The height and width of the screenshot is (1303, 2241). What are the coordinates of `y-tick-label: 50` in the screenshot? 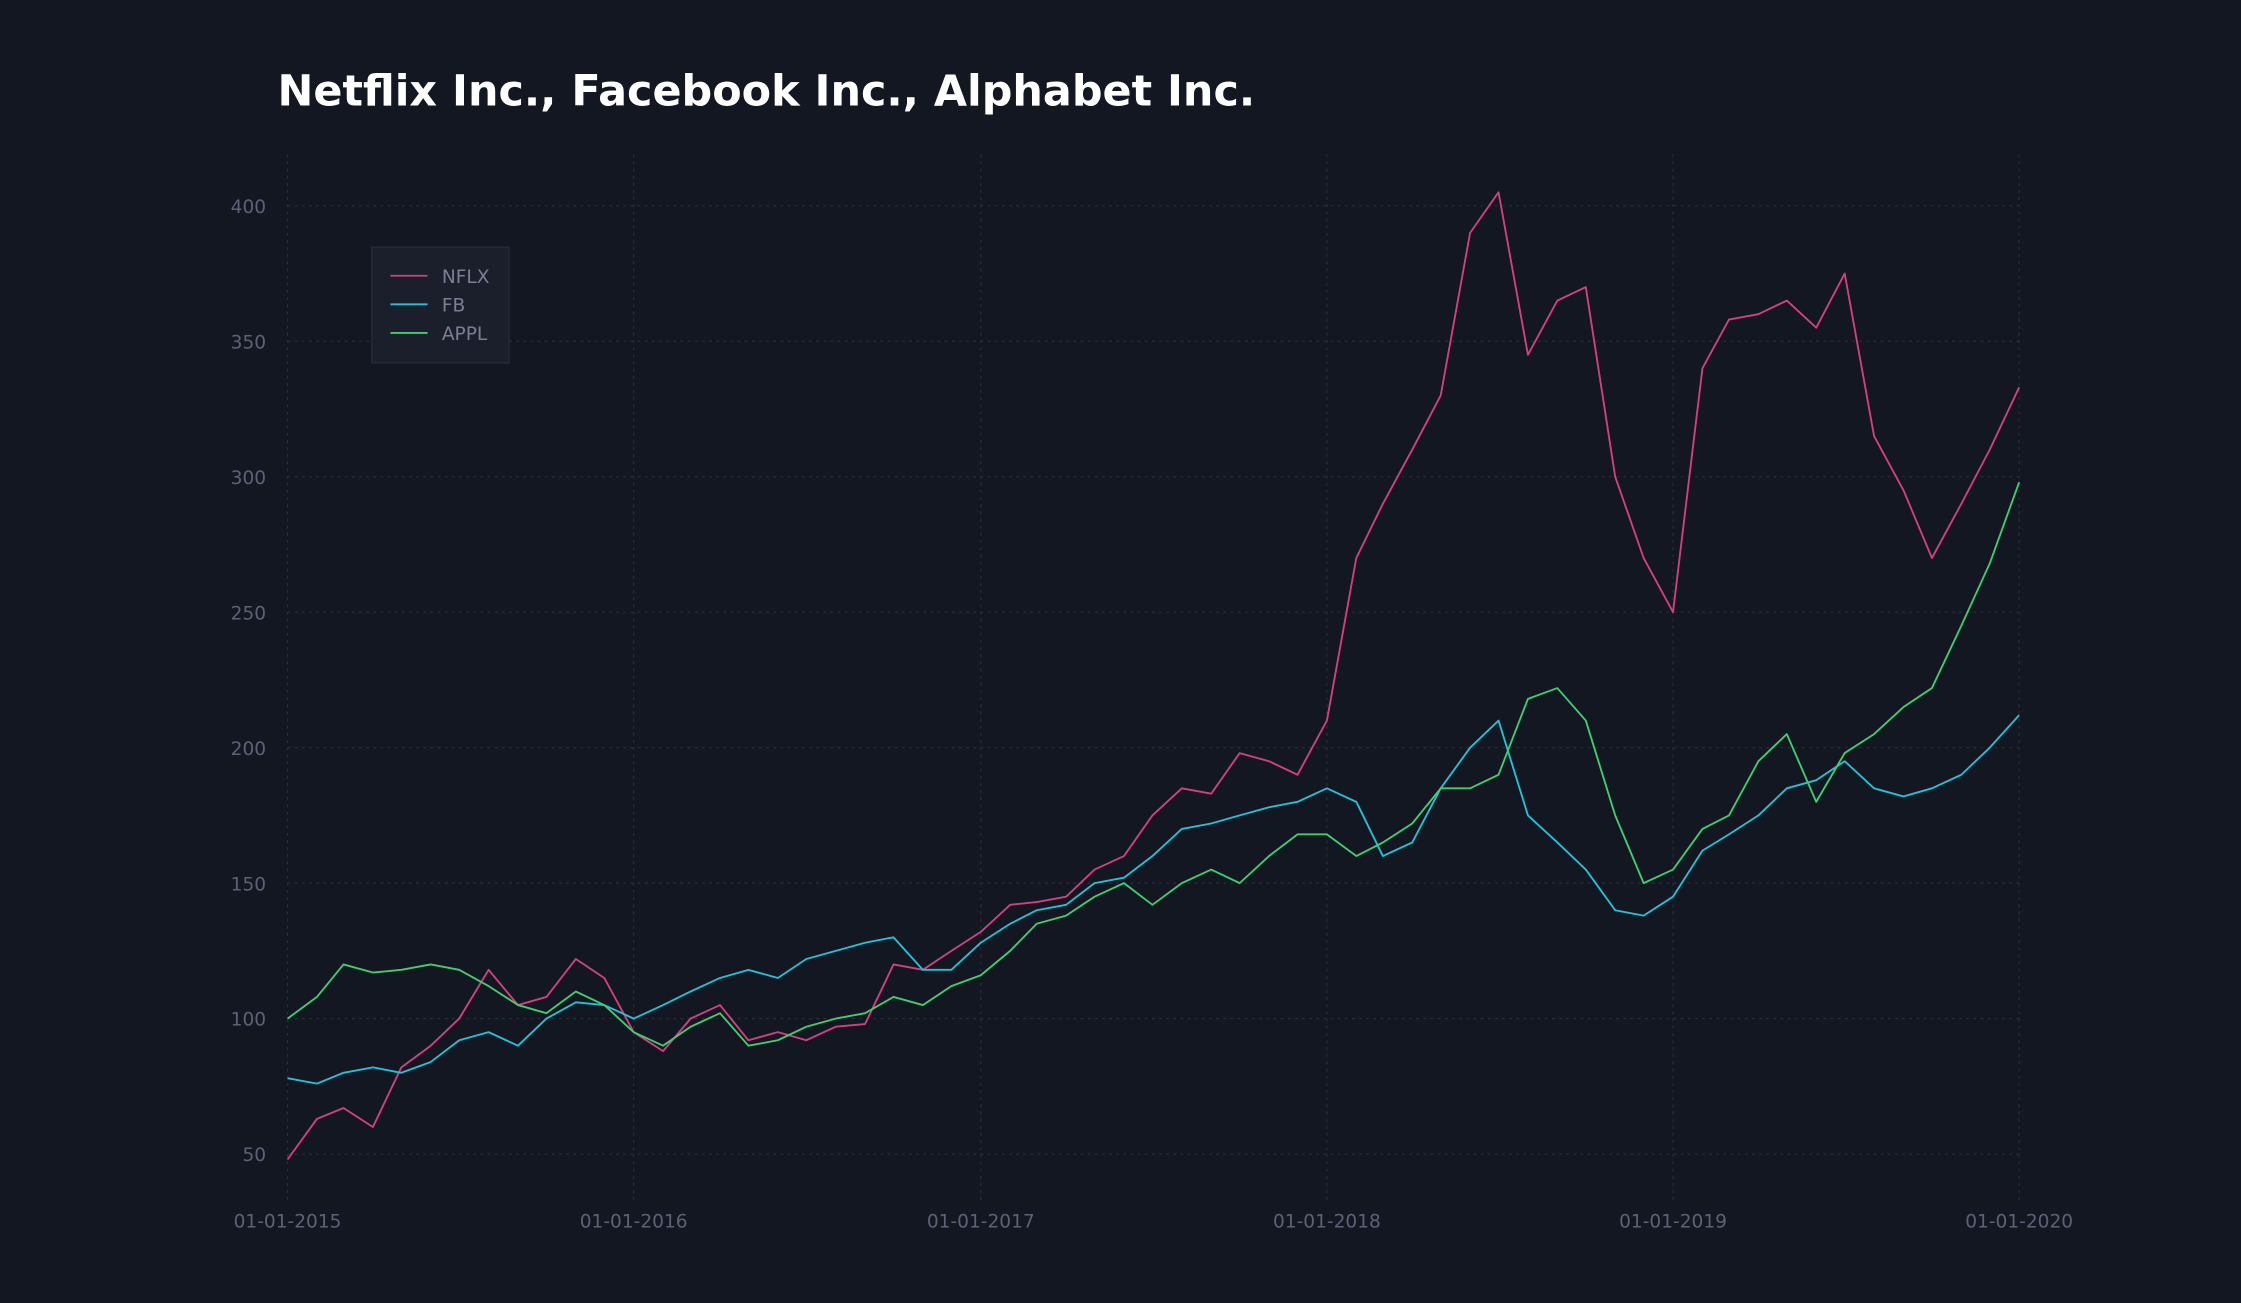 It's located at (254, 1155).